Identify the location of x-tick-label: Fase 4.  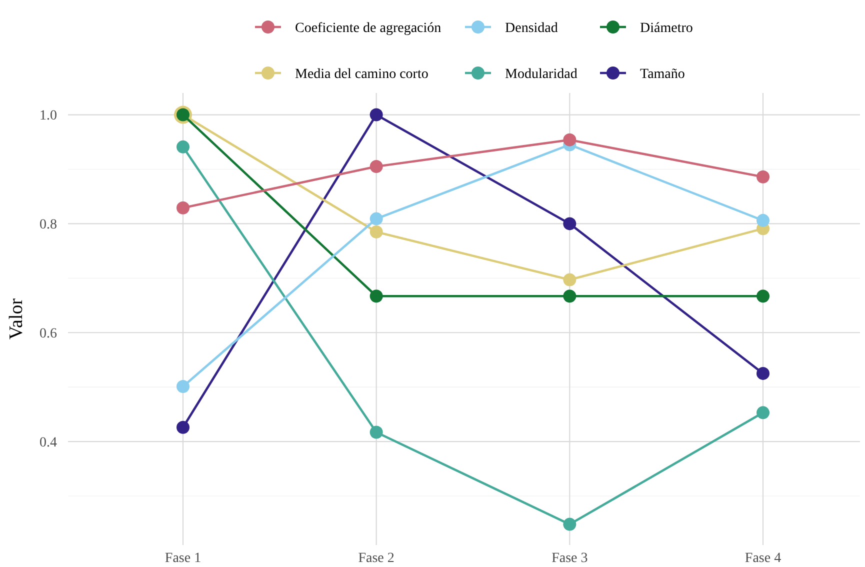
(763, 558).